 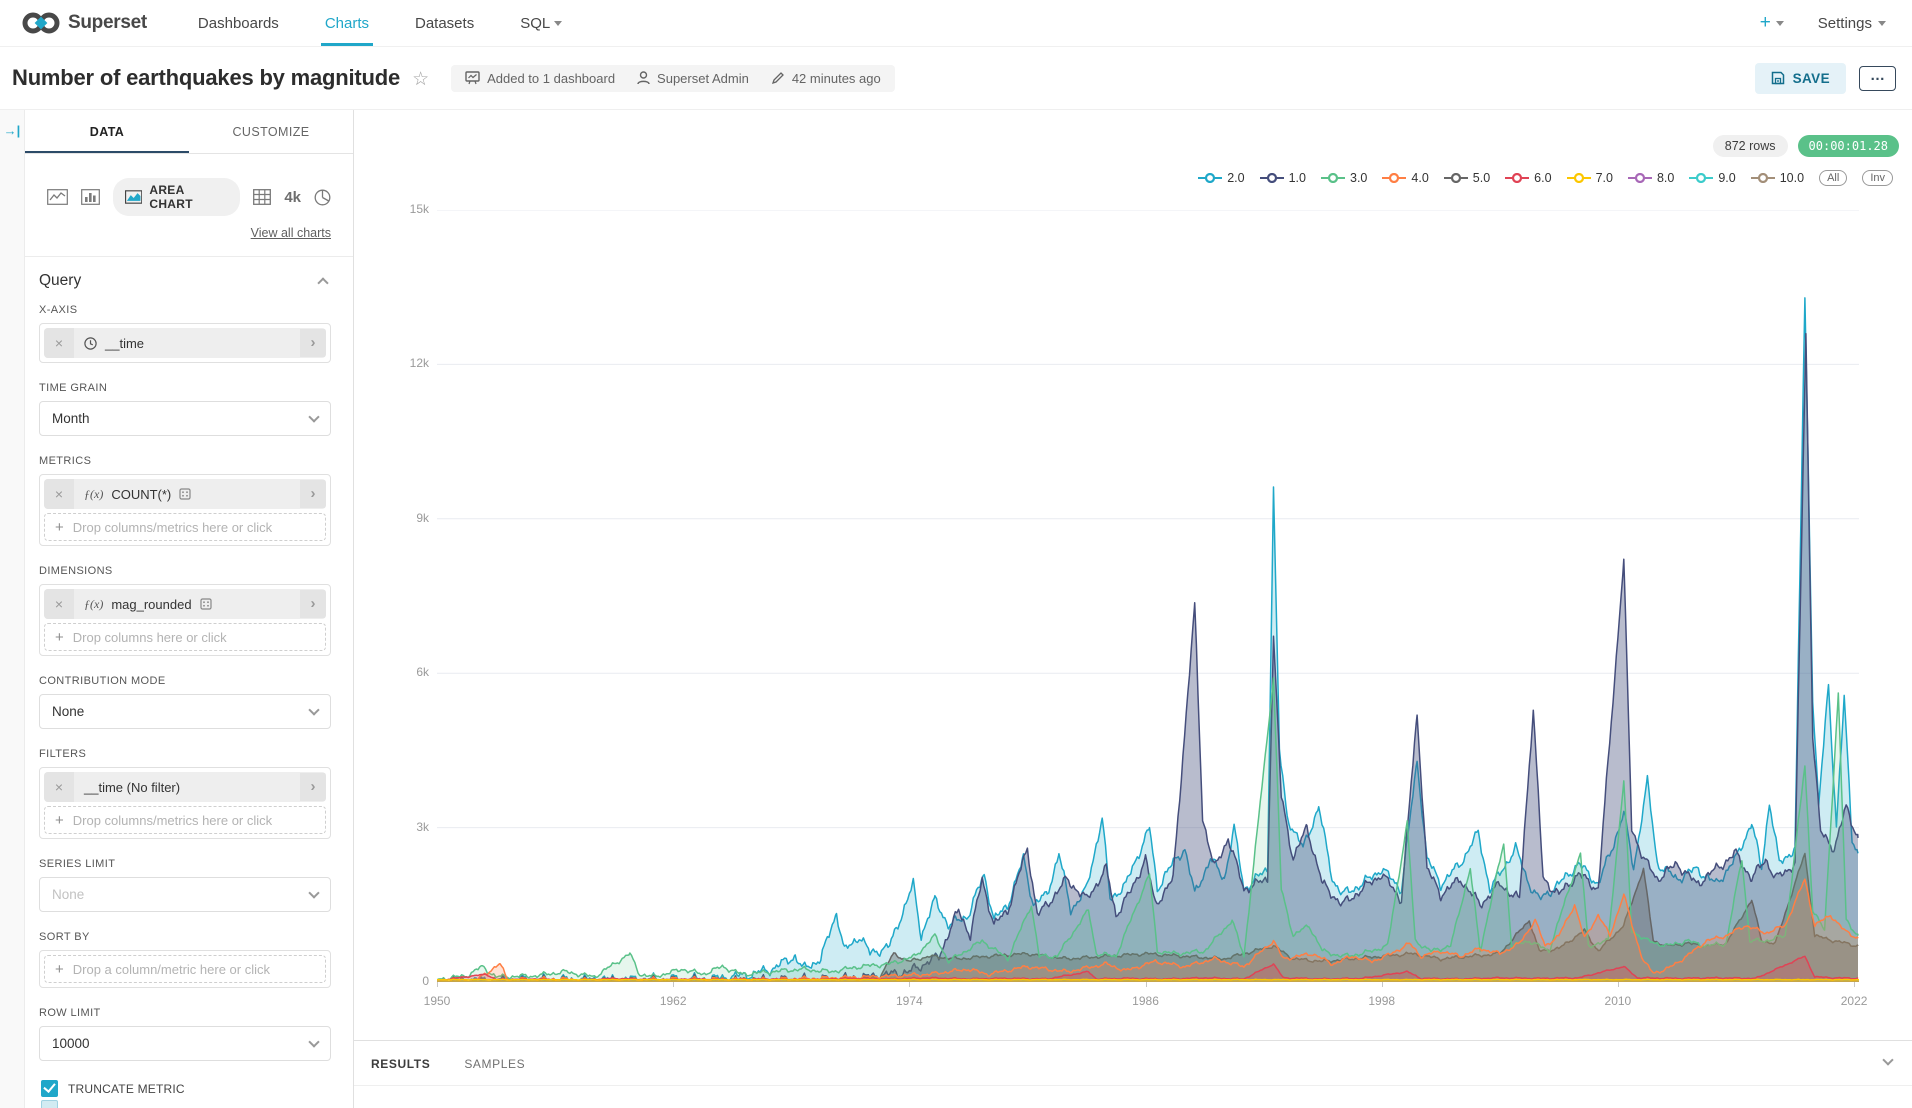 I want to click on bar-chart-viz-icon, so click(x=90, y=197).